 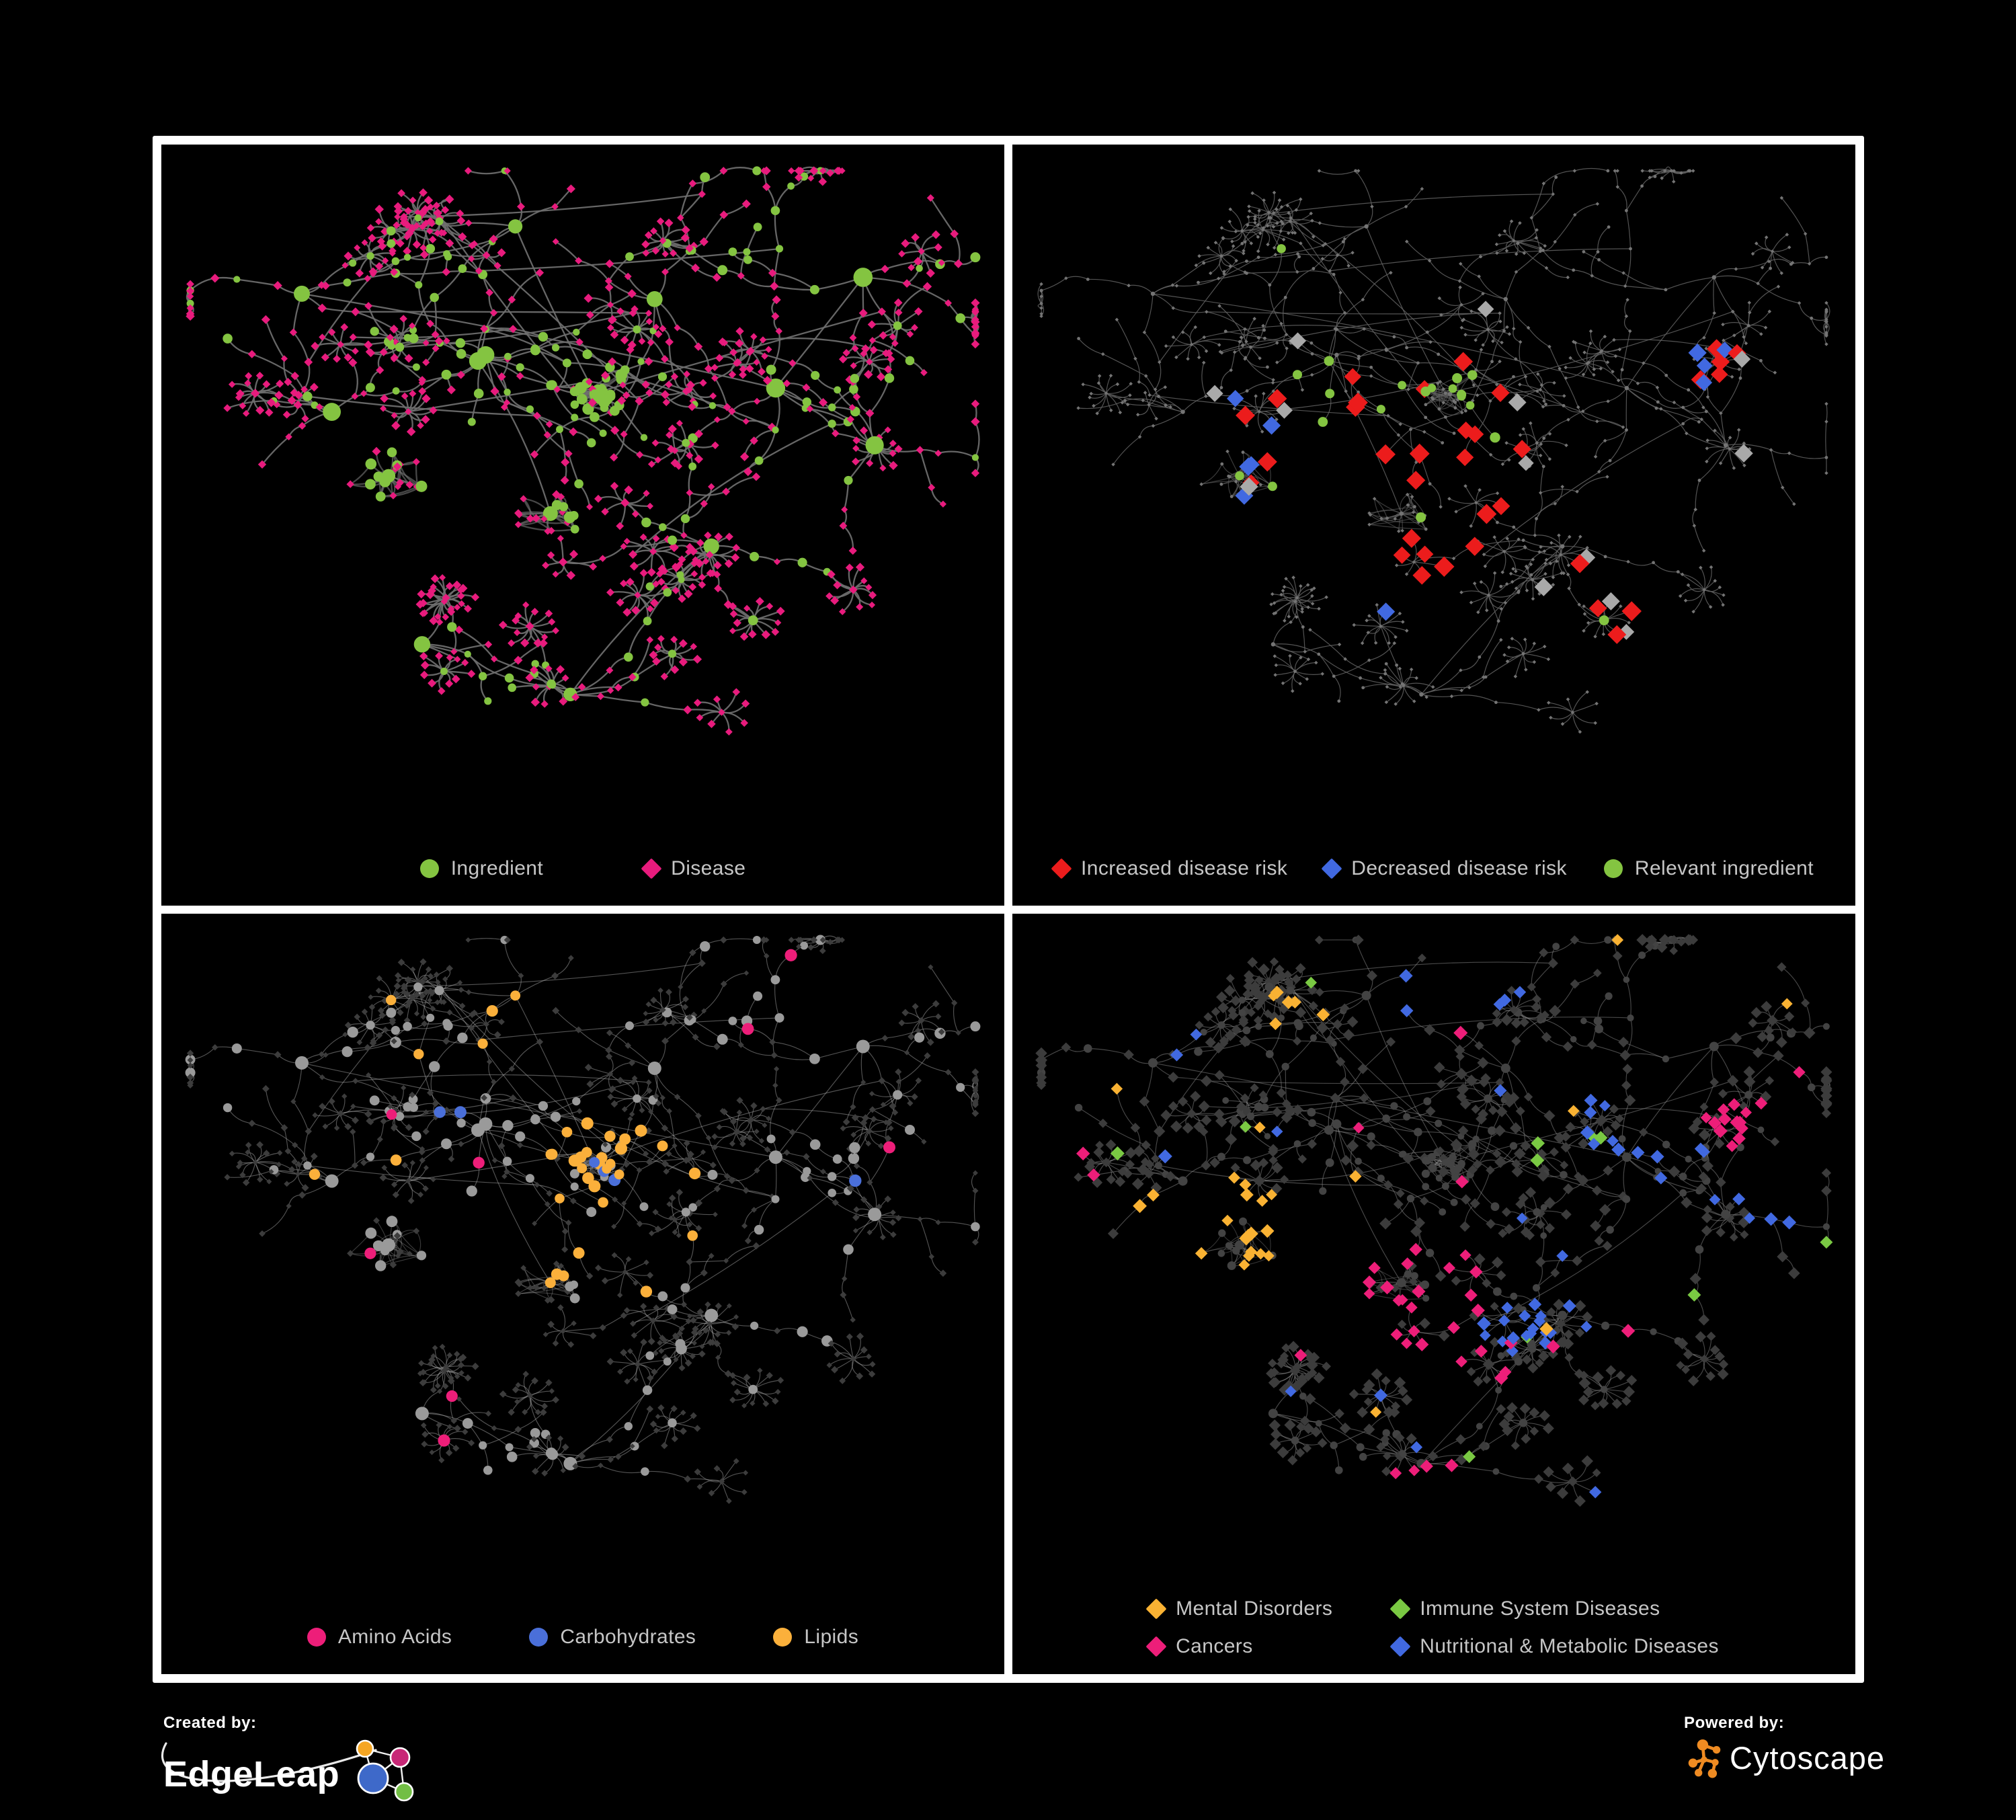 I want to click on legend-label: Decreased disease risk, so click(x=1459, y=868).